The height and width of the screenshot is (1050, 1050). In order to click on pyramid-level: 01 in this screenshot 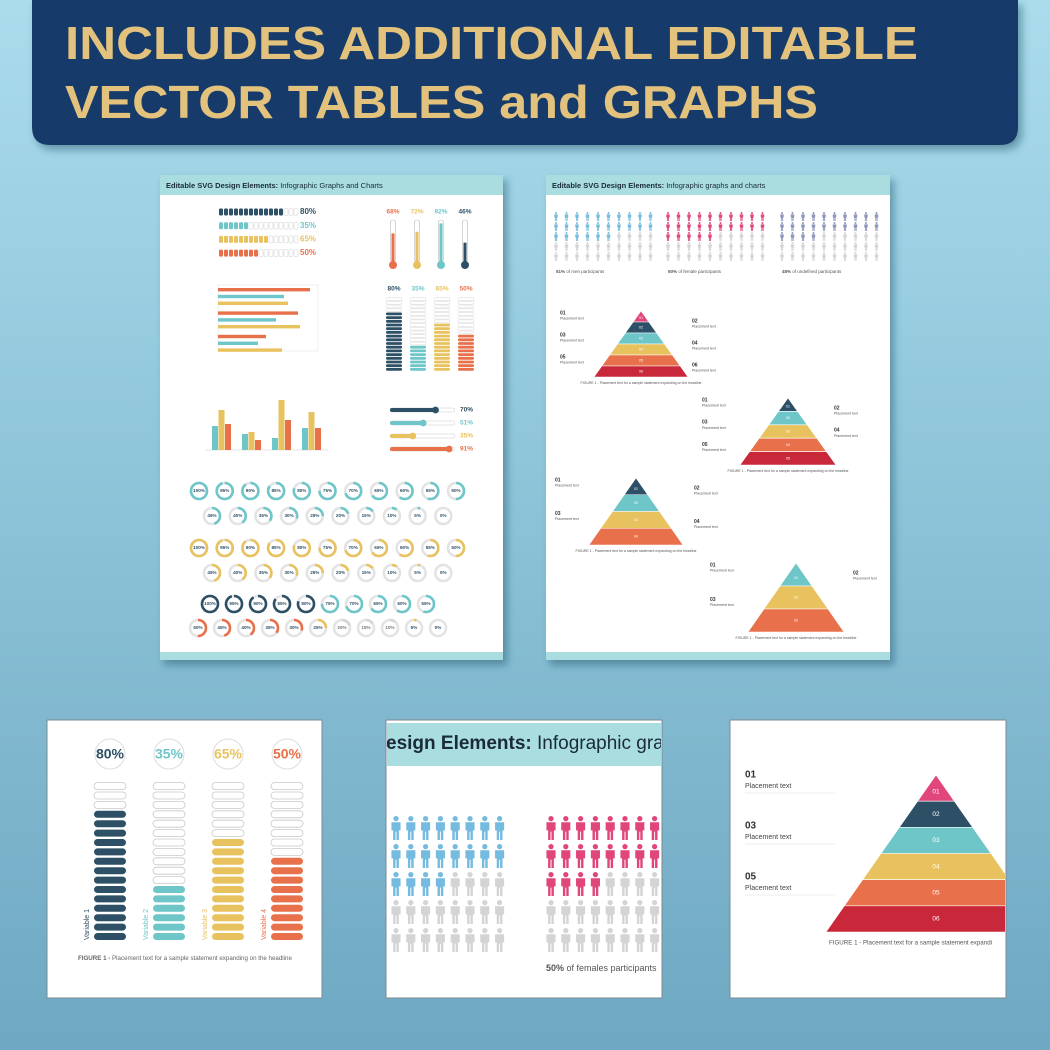, I will do `click(796, 578)`.